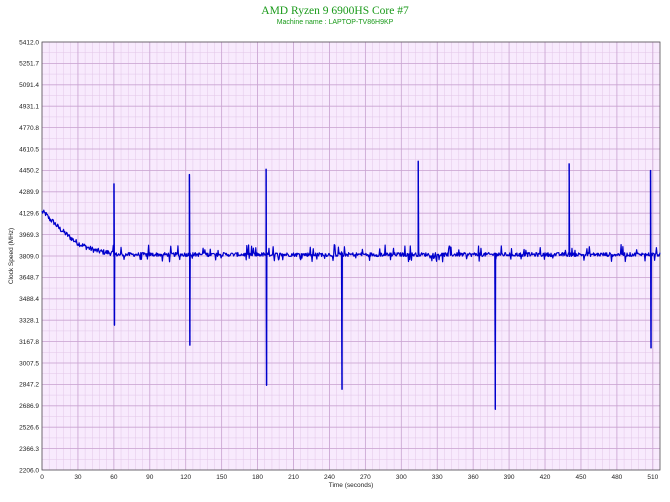 The height and width of the screenshot is (502, 670). I want to click on y-tick-label: 5251.7, so click(29, 64).